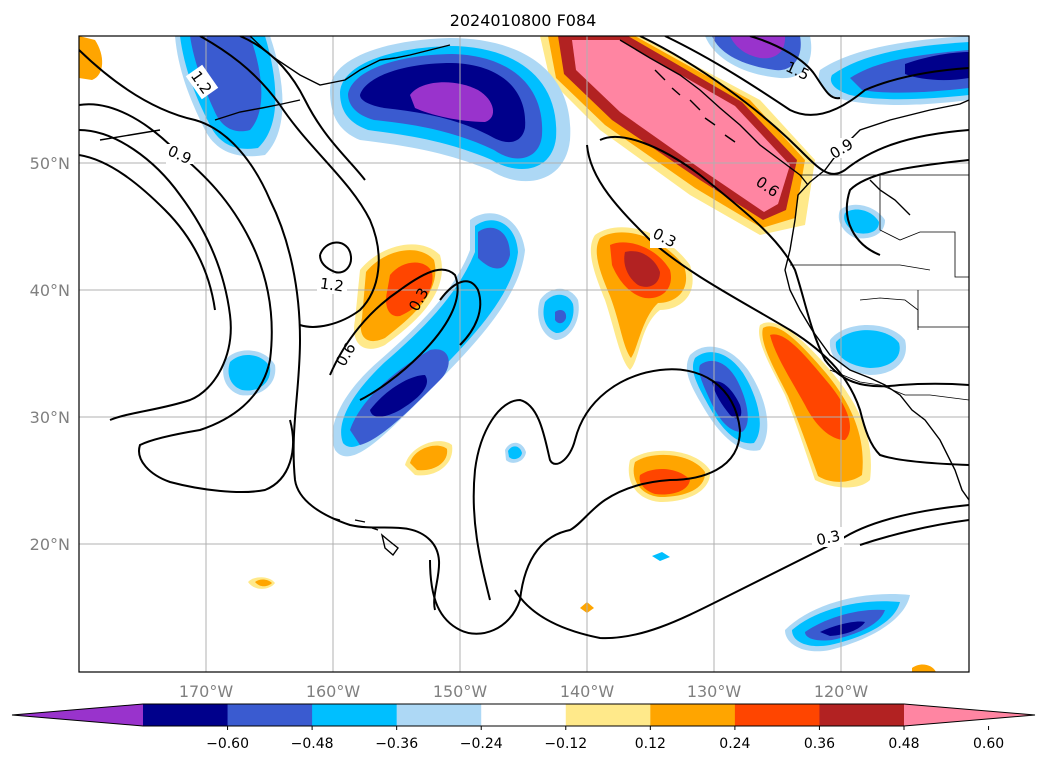  Describe the element at coordinates (727, 398) in the screenshot. I see `negative-anomaly-southeast` at that location.